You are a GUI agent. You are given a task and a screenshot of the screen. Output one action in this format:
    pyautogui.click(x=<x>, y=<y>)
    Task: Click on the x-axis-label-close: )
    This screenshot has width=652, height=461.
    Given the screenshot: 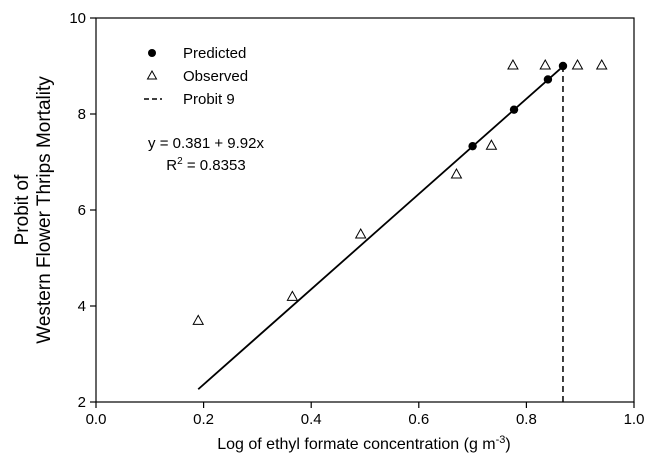 What is the action you would take?
    pyautogui.click(x=507, y=444)
    